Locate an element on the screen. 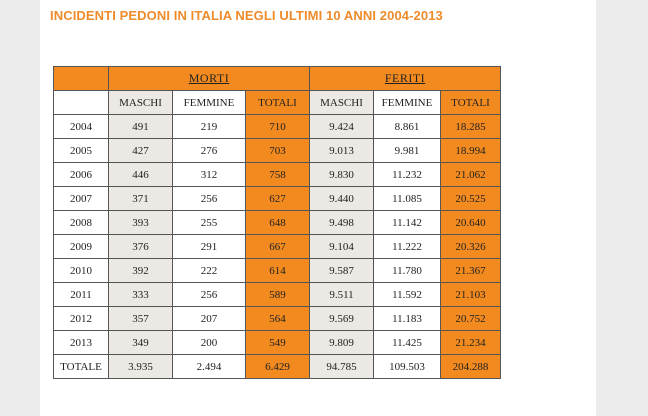 The width and height of the screenshot is (648, 416). group-header-morti: MORTI is located at coordinates (209, 78).